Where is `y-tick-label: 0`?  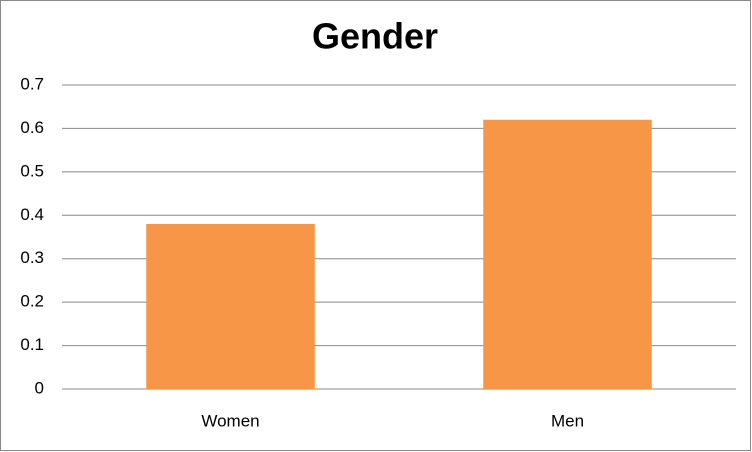
y-tick-label: 0 is located at coordinates (39, 387).